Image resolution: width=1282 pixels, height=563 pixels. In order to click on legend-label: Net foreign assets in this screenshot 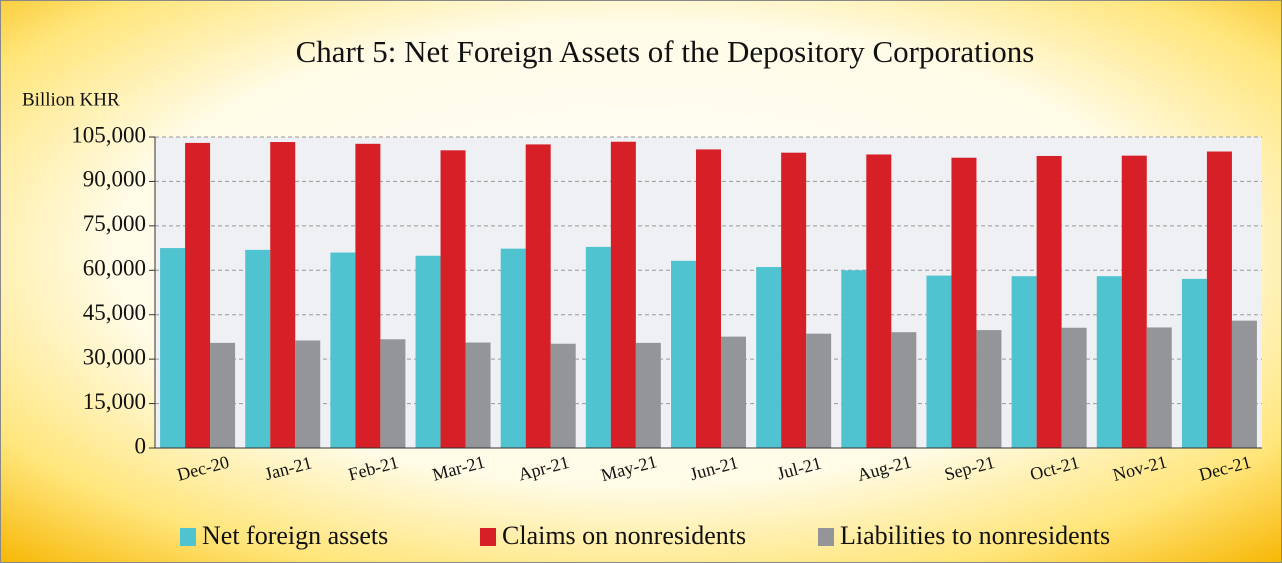, I will do `click(295, 535)`.